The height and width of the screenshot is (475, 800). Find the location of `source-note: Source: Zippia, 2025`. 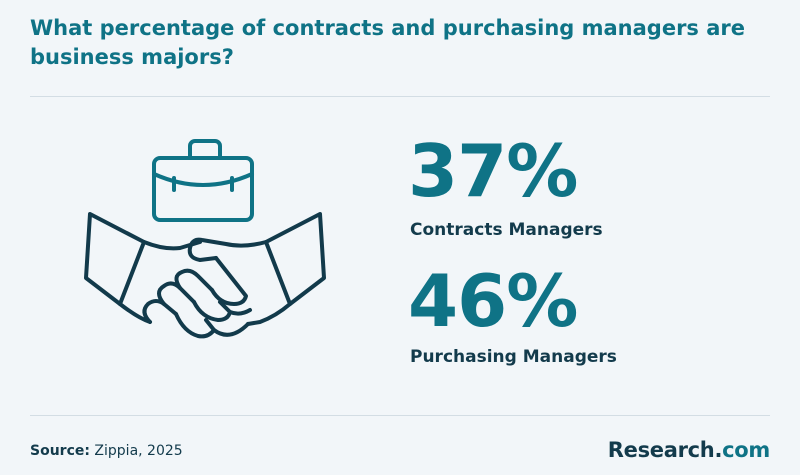

source-note: Source: Zippia, 2025 is located at coordinates (106, 451).